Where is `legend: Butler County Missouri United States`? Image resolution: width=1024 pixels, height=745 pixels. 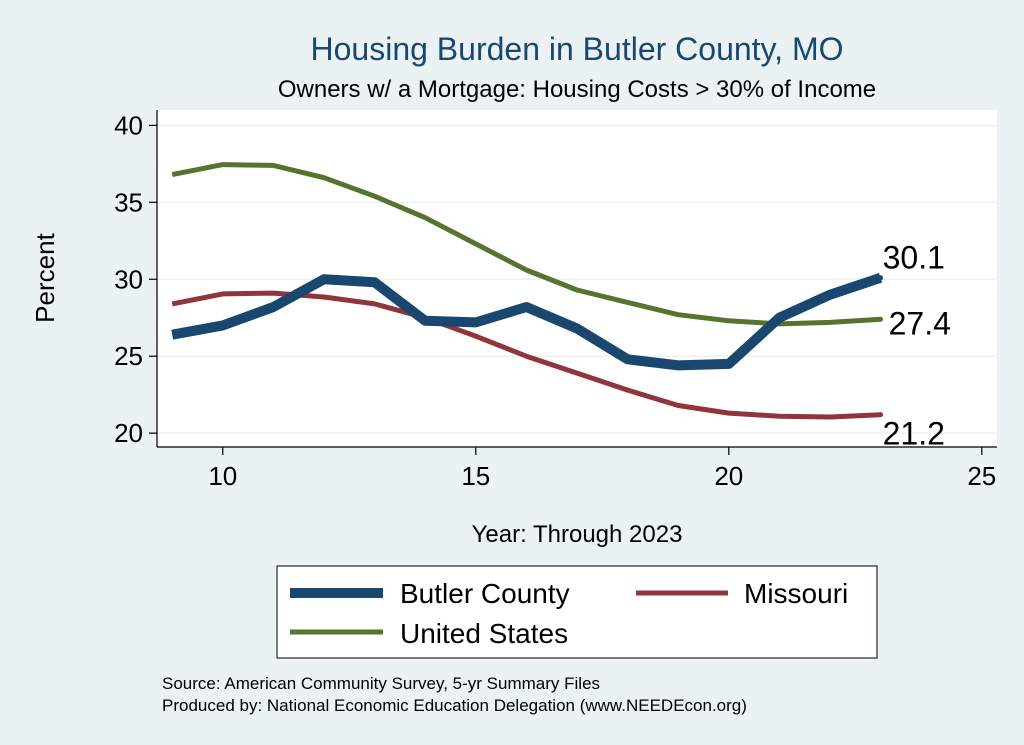
legend: Butler County Missouri United States is located at coordinates (577, 612).